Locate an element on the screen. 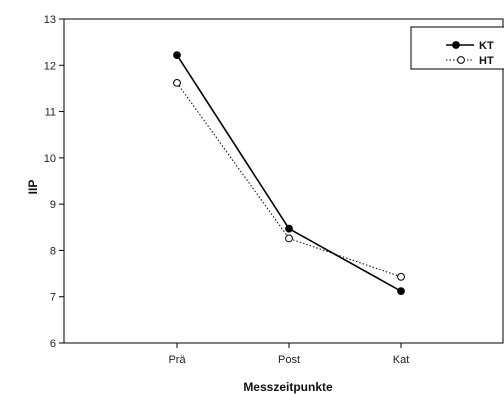  y-tick-label: 7 is located at coordinates (53, 298).